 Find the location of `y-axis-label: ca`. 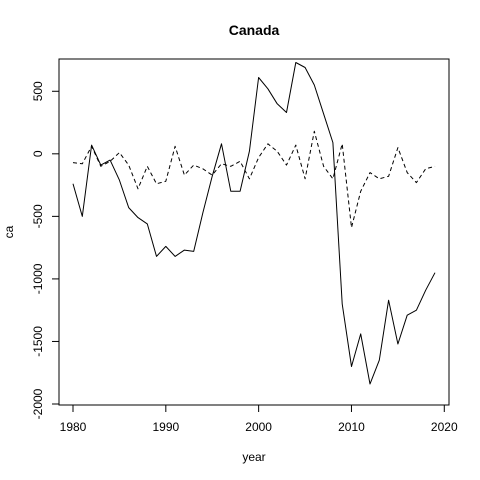

y-axis-label: ca is located at coordinates (9, 231).